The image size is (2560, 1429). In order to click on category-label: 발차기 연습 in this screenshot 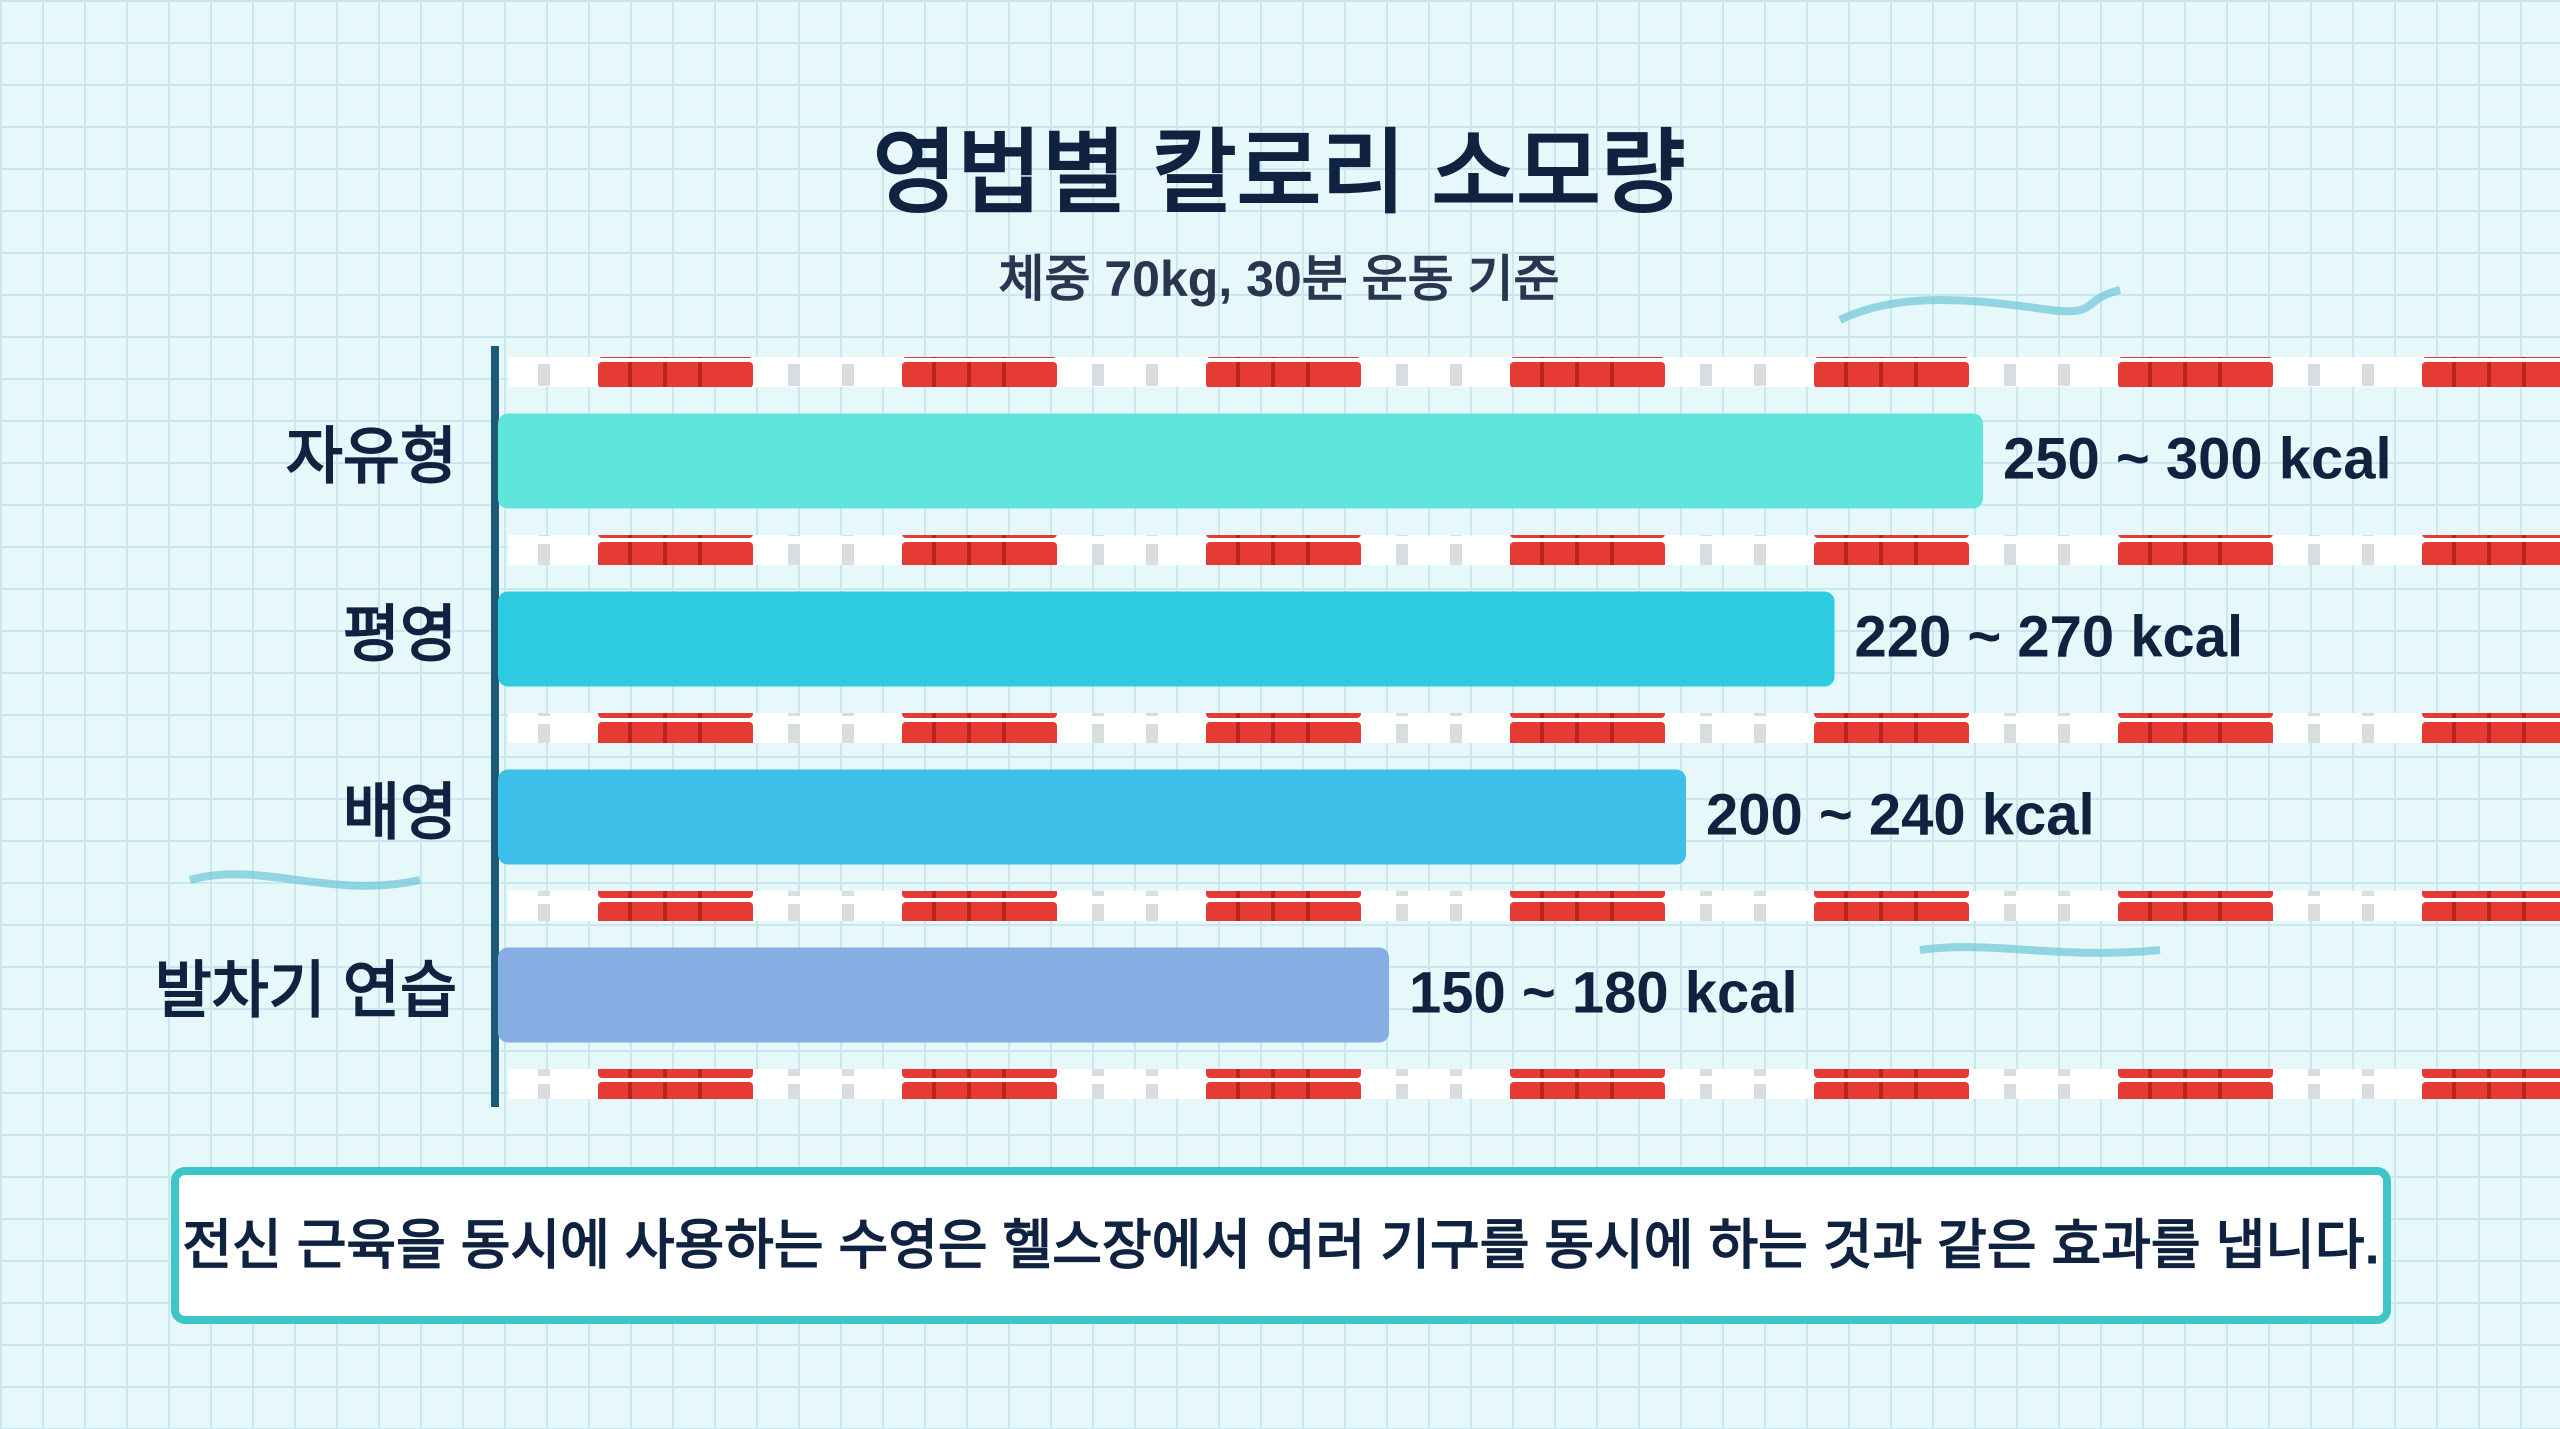, I will do `click(306, 990)`.